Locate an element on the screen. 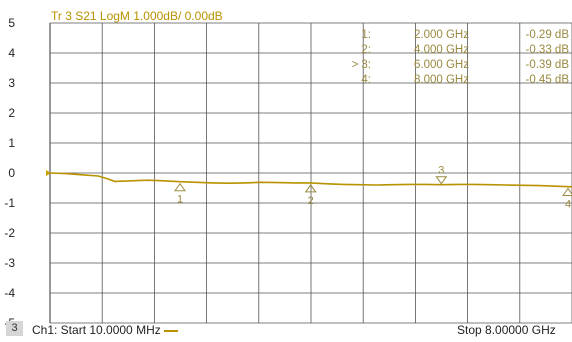  trace-legend-line is located at coordinates (170, 330).